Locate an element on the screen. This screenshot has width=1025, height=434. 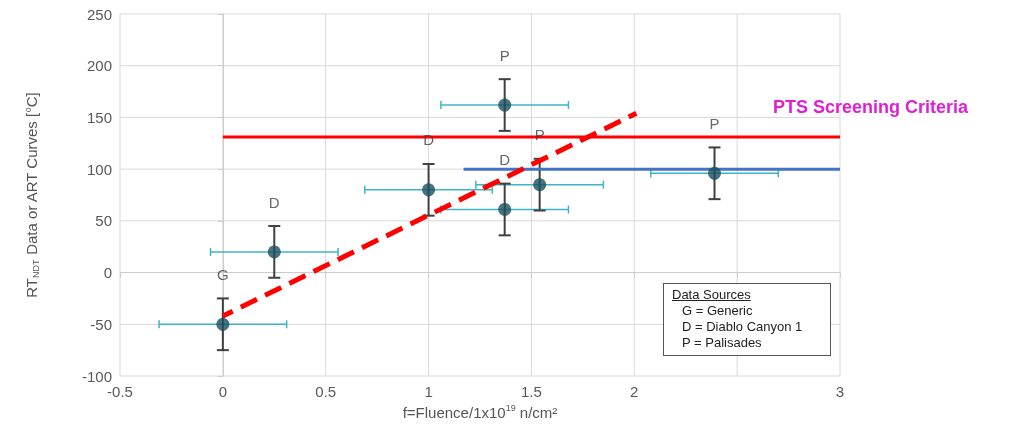
y-tick-label: 150 is located at coordinates (99, 117).